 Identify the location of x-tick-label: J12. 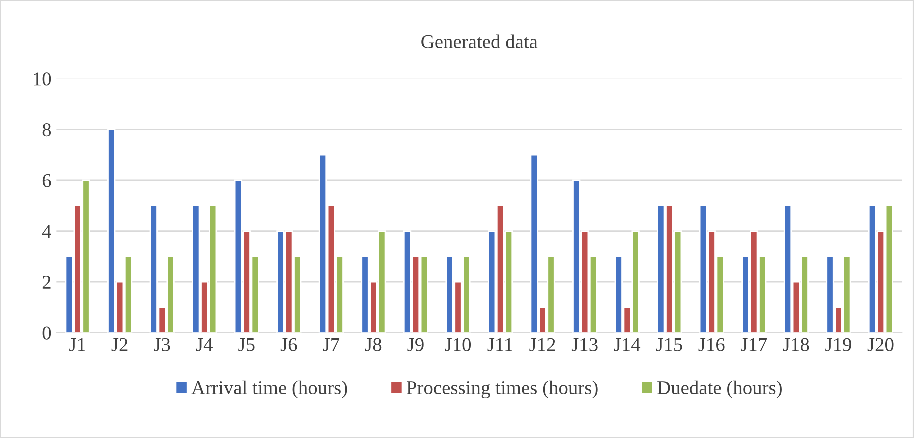
(543, 345).